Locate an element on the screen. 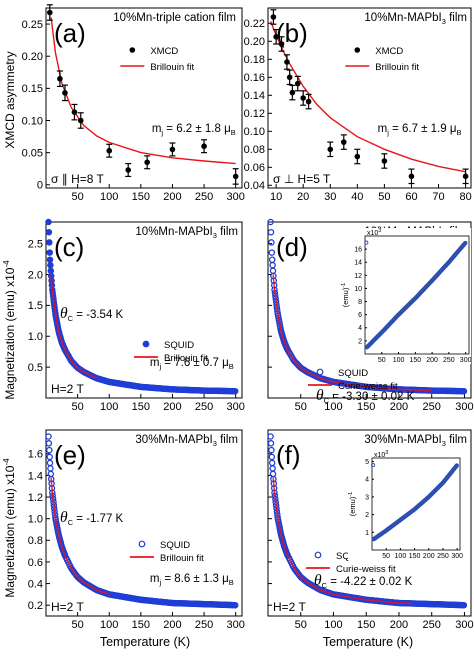  inset-d: 50 100 150 200 250 300 2 4 6 8 10 12 14 16 x103 (emu)-1 is located at coordinates (406, 296).